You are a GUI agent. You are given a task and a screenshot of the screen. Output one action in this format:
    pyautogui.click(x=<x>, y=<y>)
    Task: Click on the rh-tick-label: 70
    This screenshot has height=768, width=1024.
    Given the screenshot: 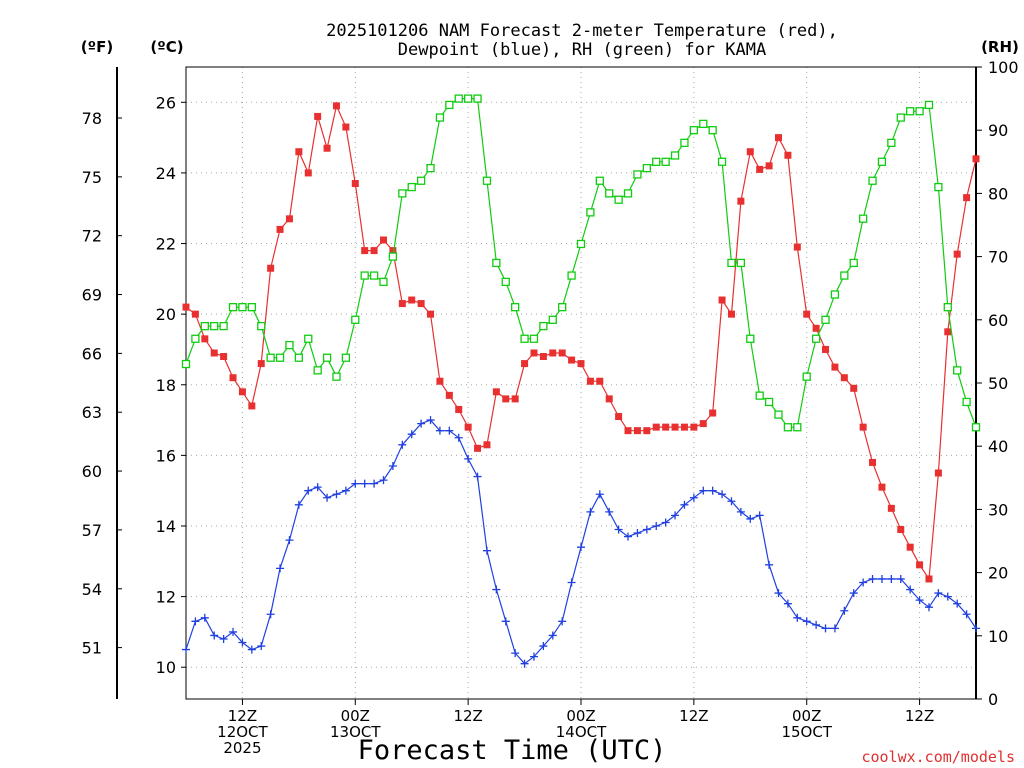 What is the action you would take?
    pyautogui.click(x=998, y=257)
    